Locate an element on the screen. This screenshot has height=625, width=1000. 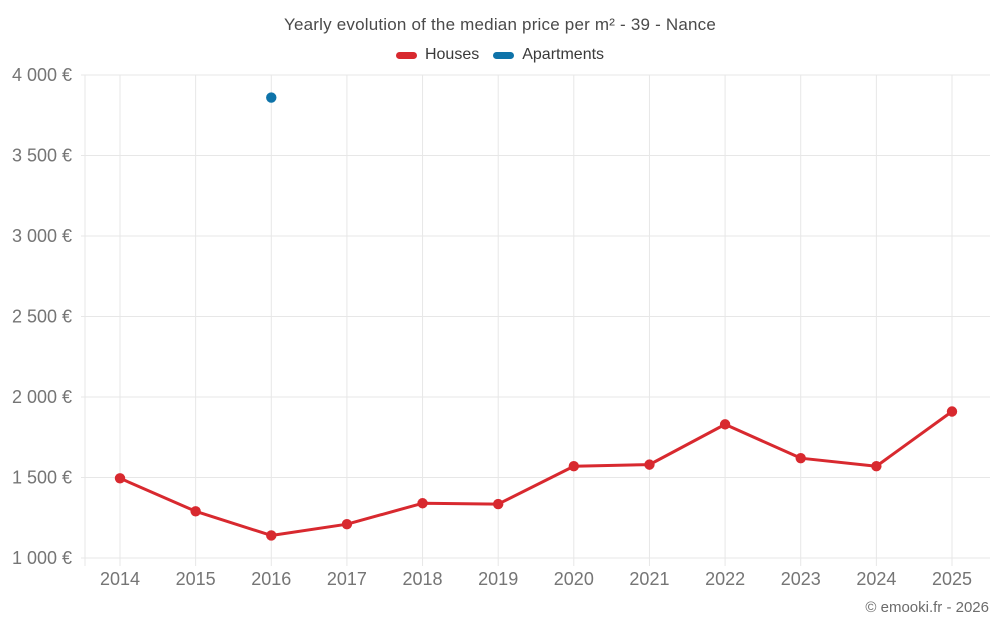
legend-item-apartments: Apartments is located at coordinates (548, 55).